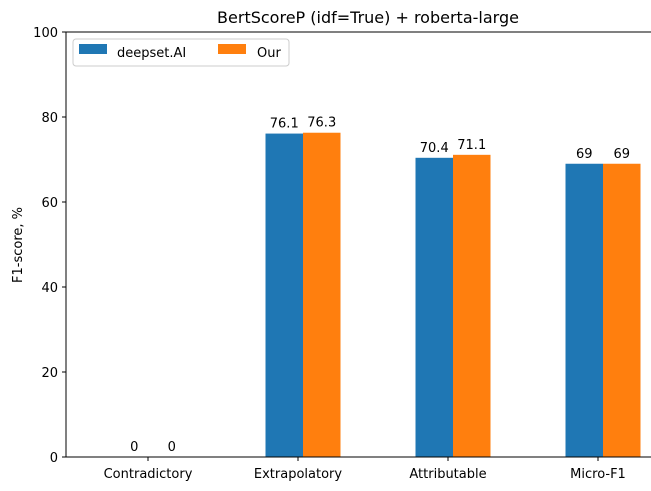  What do you see at coordinates (471, 145) in the screenshot?
I see `data-label-our-attributable: 71.1` at bounding box center [471, 145].